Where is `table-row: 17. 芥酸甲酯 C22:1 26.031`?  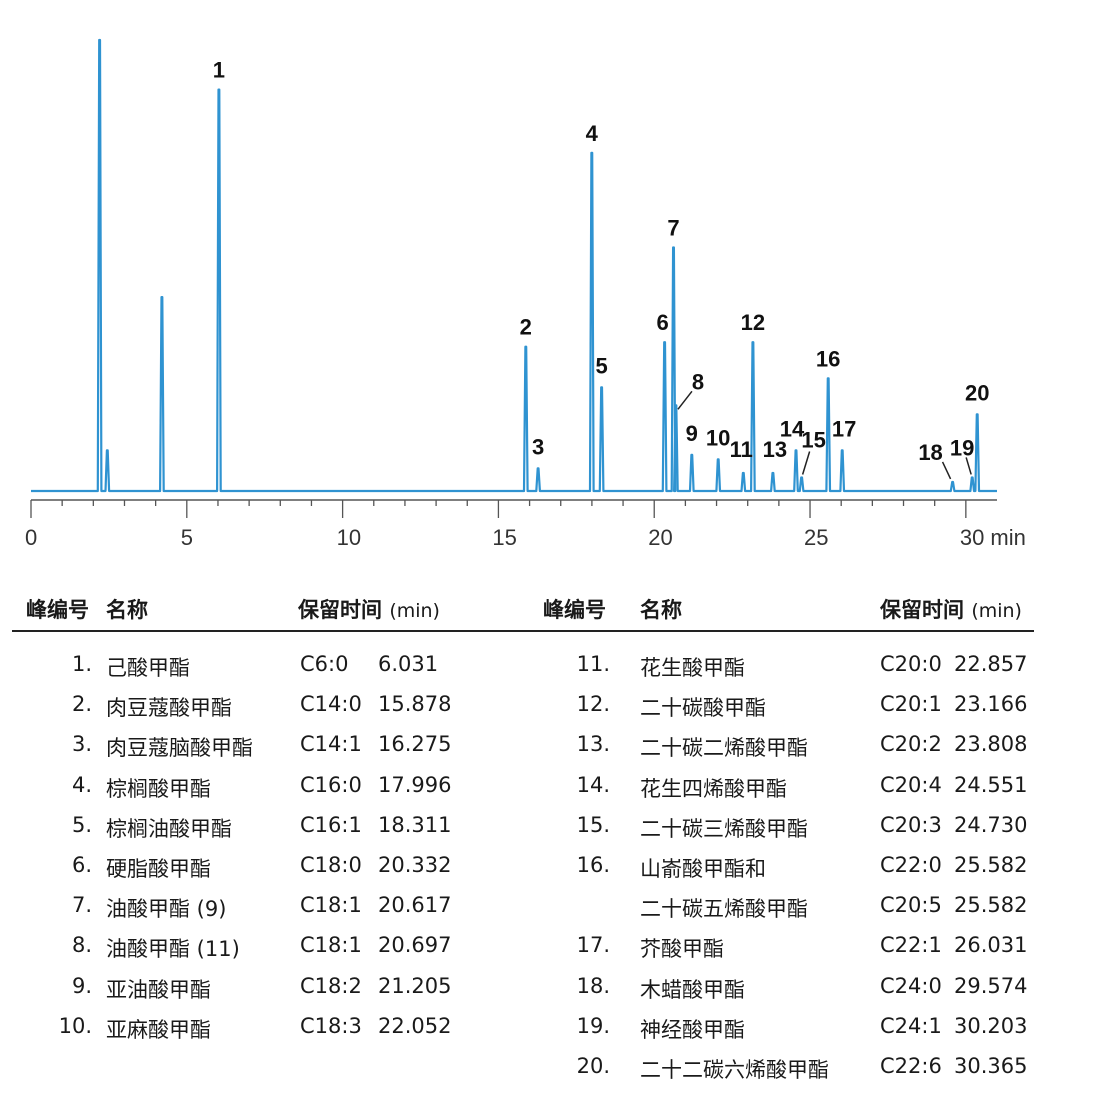 table-row: 17. 芥酸甲酯 C22:1 26.031 is located at coordinates (553, 953).